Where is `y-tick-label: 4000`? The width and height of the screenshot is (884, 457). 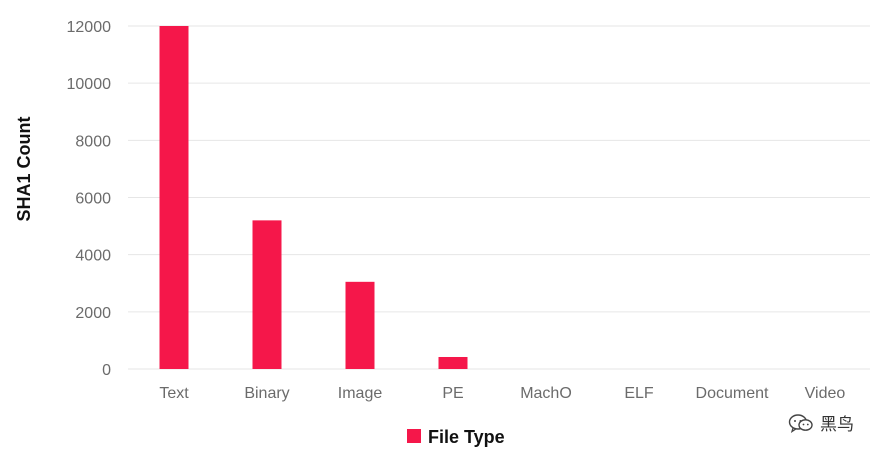
y-tick-label: 4000 is located at coordinates (93, 256).